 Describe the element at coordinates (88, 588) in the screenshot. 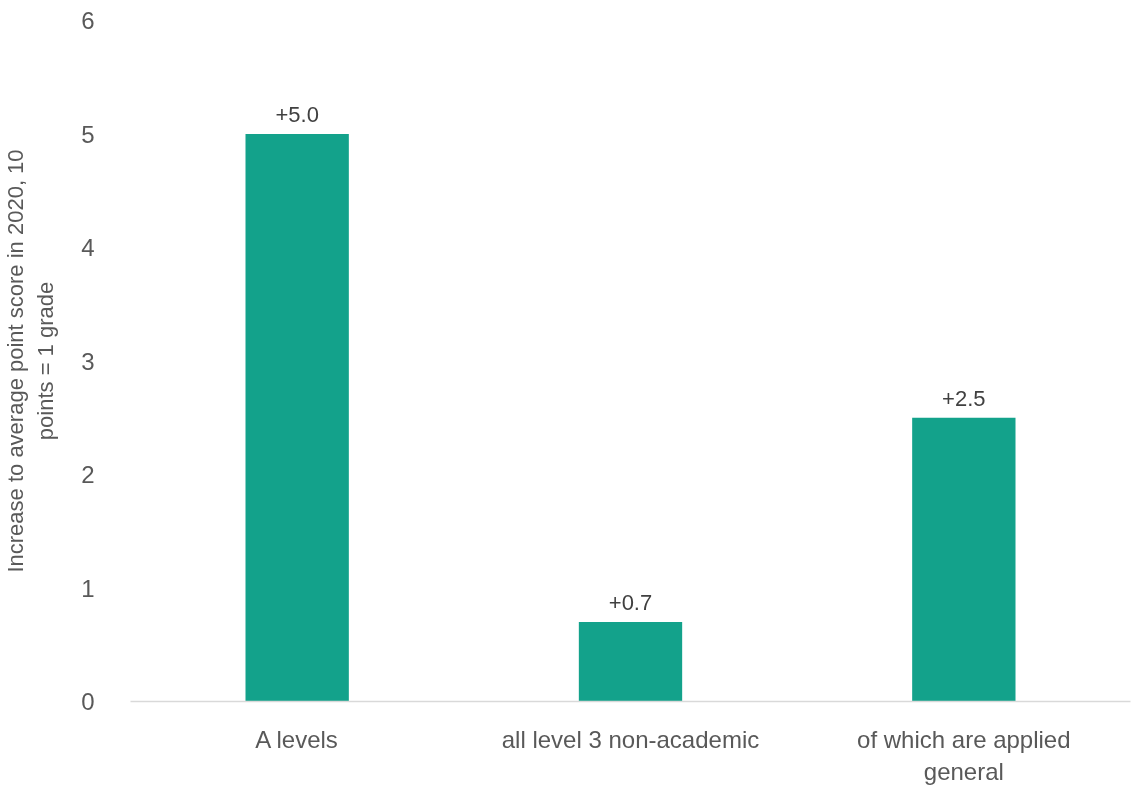

I see `y-tick-label: 1` at that location.